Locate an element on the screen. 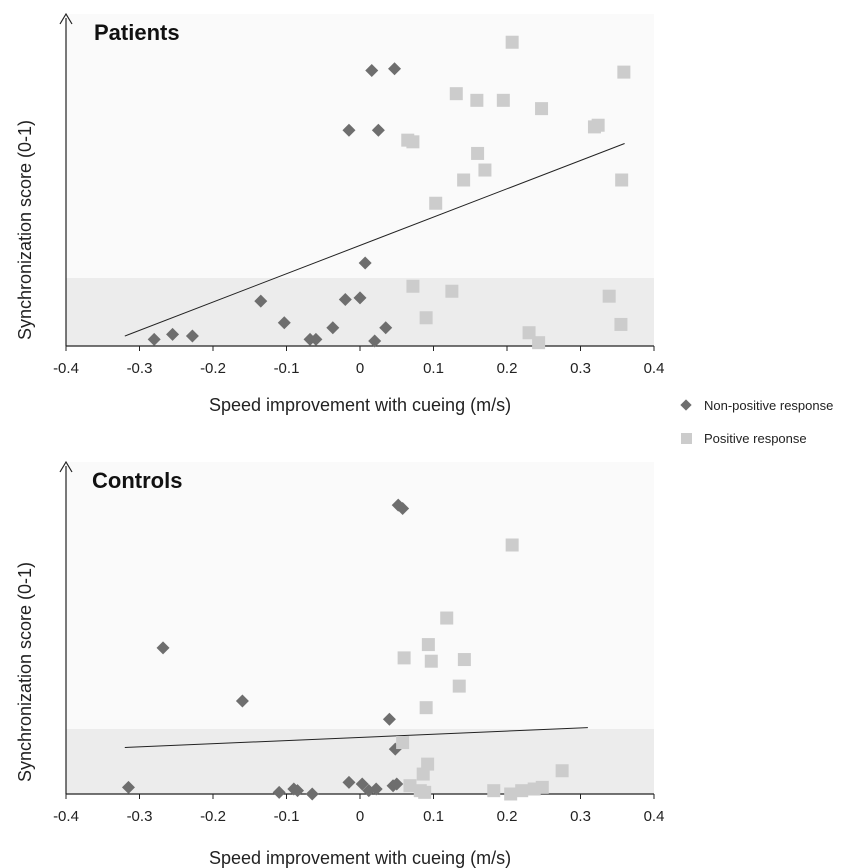 Image resolution: width=845 pixels, height=868 pixels. legend: Non-positive response Positive response is located at coordinates (756, 422).